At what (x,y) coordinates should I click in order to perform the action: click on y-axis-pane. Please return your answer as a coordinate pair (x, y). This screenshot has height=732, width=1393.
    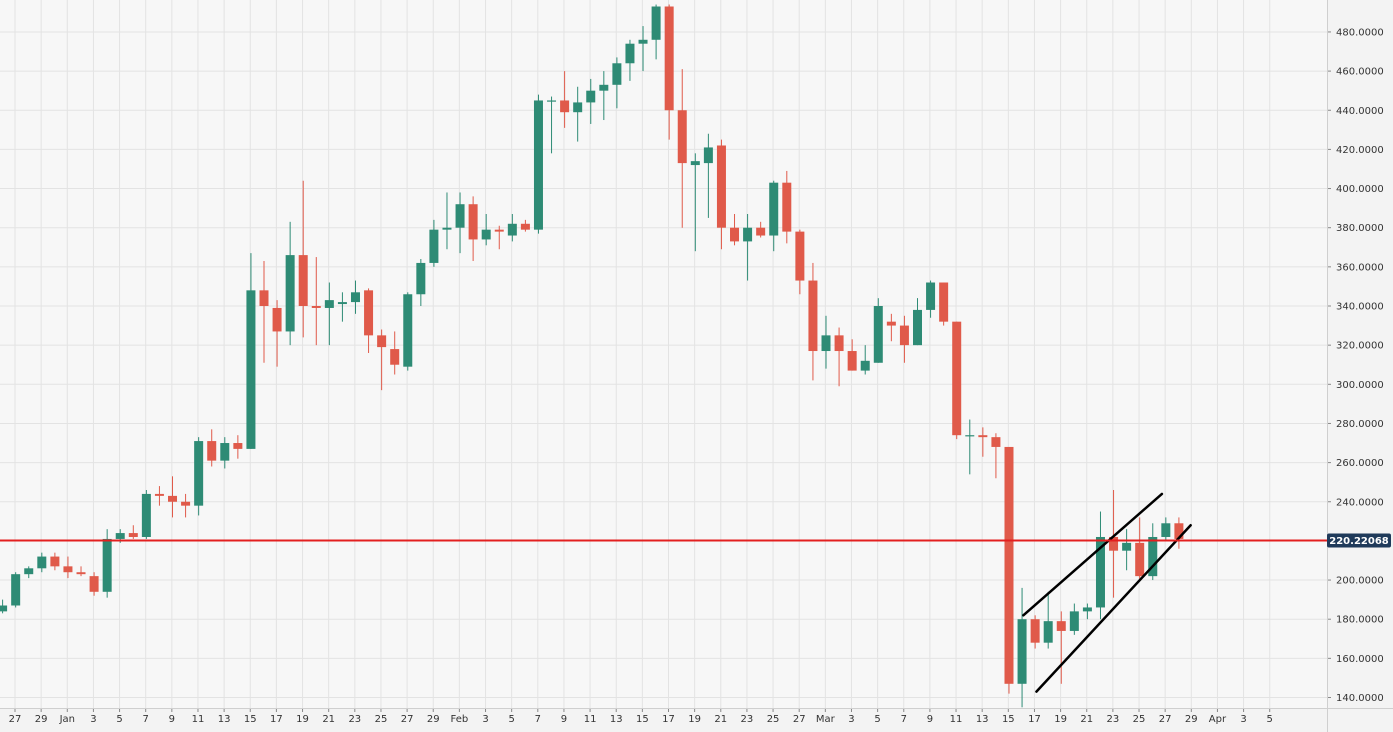
    Looking at the image, I should click on (1360, 366).